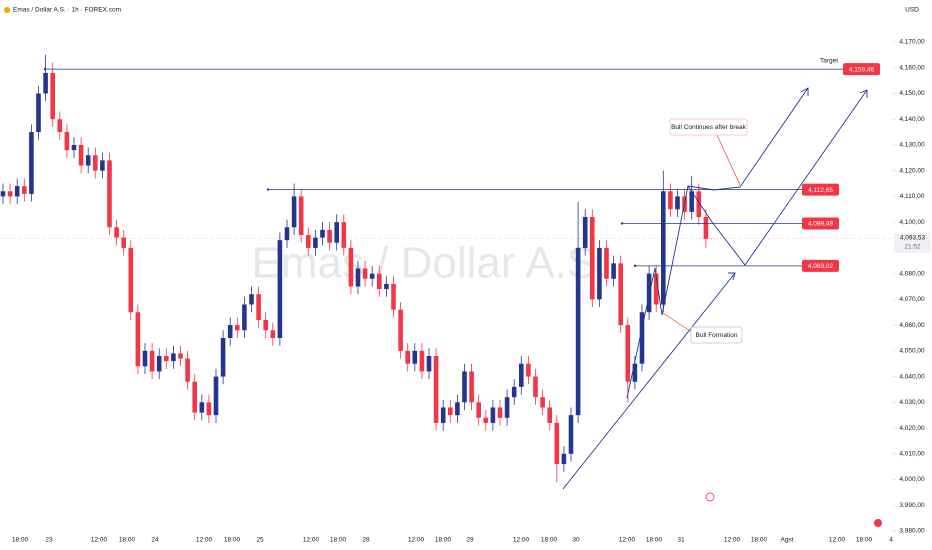 Image resolution: width=932 pixels, height=550 pixels. I want to click on y-tick-label: 4,110,00, so click(912, 196).